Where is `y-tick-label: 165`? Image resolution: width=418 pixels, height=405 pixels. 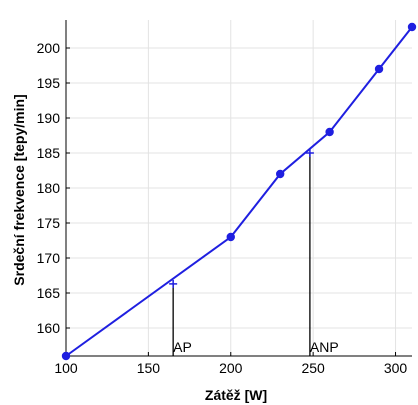 y-tick-label: 165 is located at coordinates (49, 293).